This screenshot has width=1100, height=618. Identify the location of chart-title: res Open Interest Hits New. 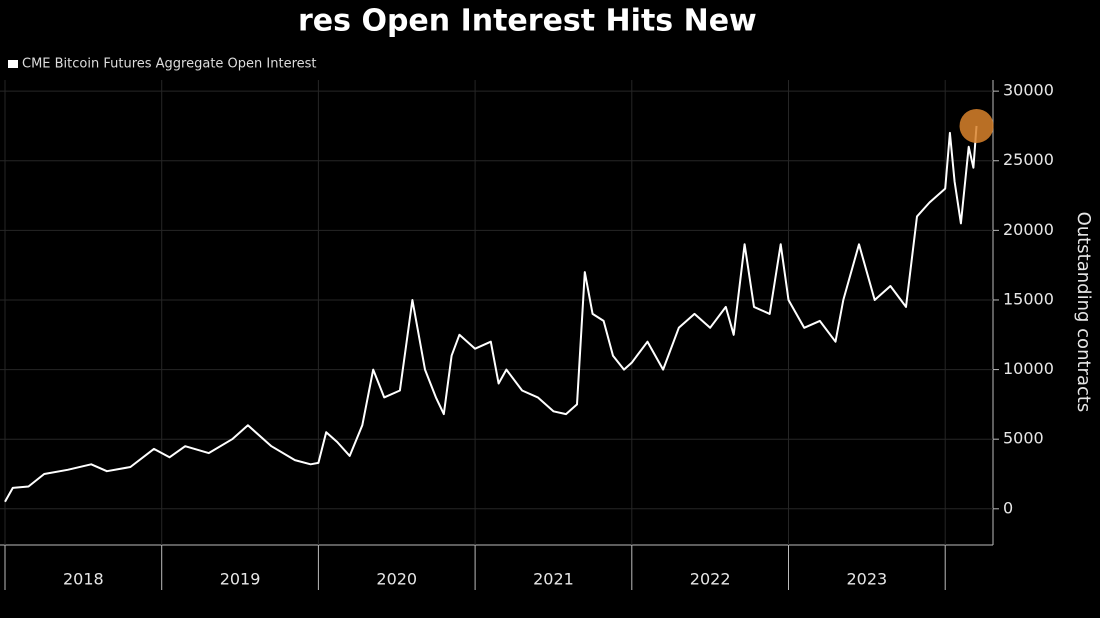
(527, 21).